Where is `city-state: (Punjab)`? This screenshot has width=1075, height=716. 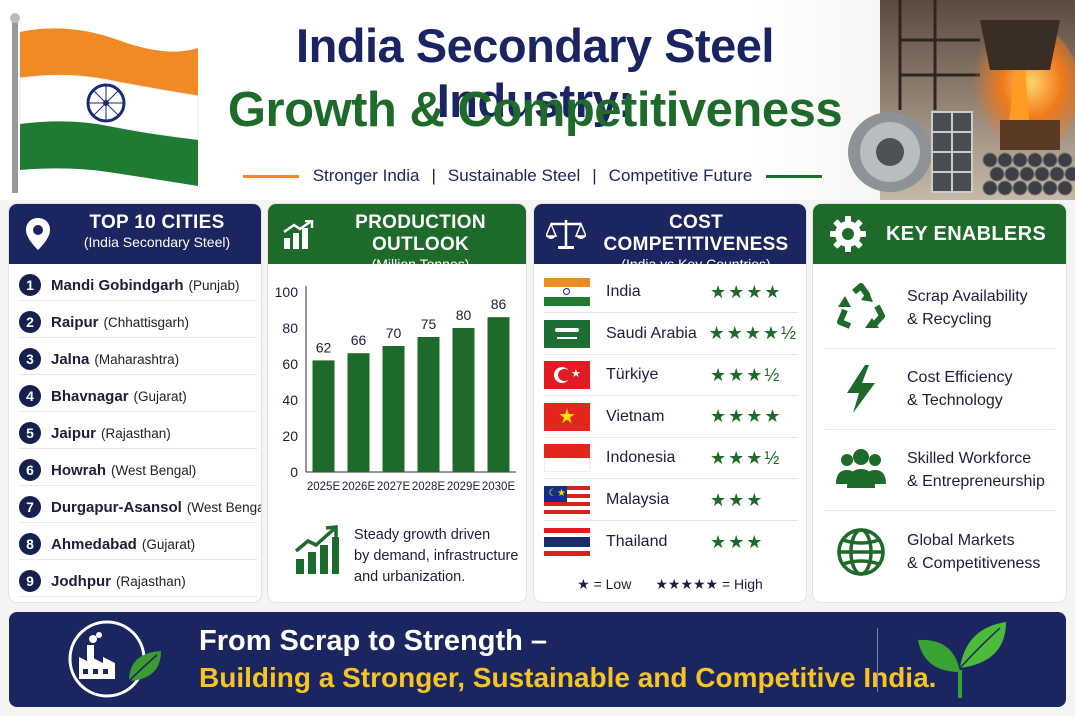 city-state: (Punjab) is located at coordinates (214, 285).